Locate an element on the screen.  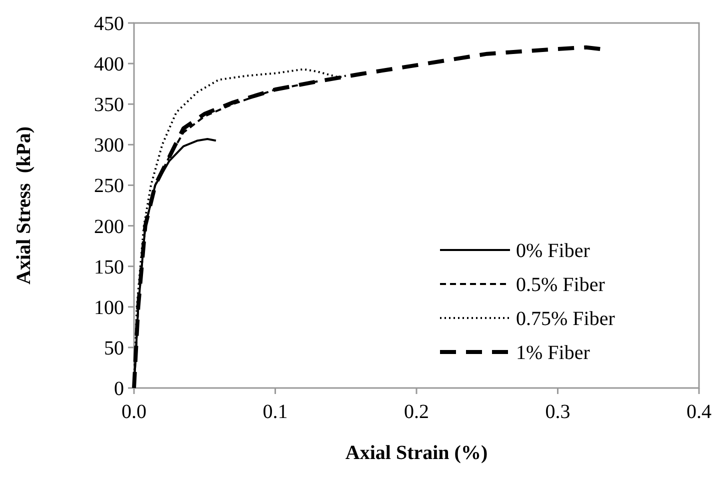
x-tick-label: 0.2 is located at coordinates (416, 412).